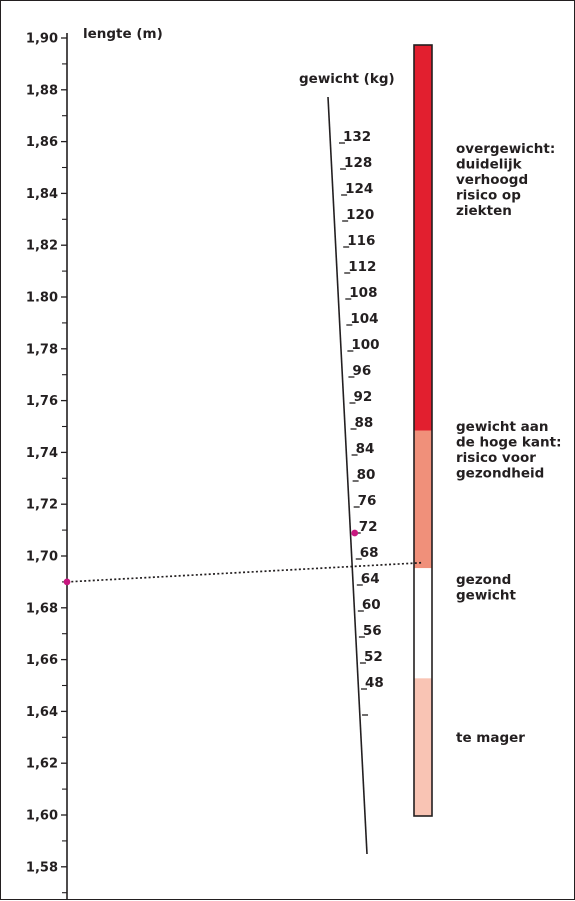  I want to click on weight-tick-label: 52, so click(373, 657).